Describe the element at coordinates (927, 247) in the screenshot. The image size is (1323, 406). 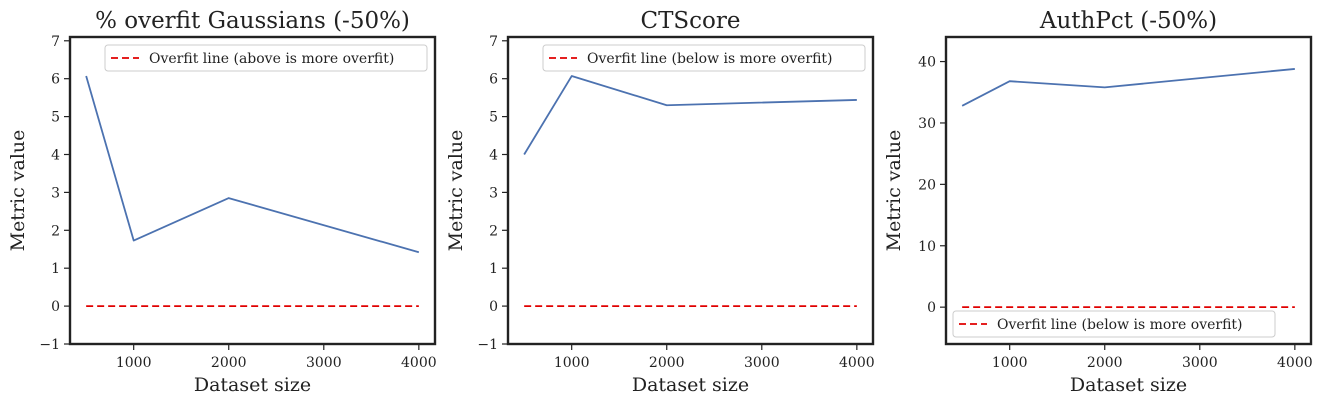
I see `y-tick-label: 10` at that location.